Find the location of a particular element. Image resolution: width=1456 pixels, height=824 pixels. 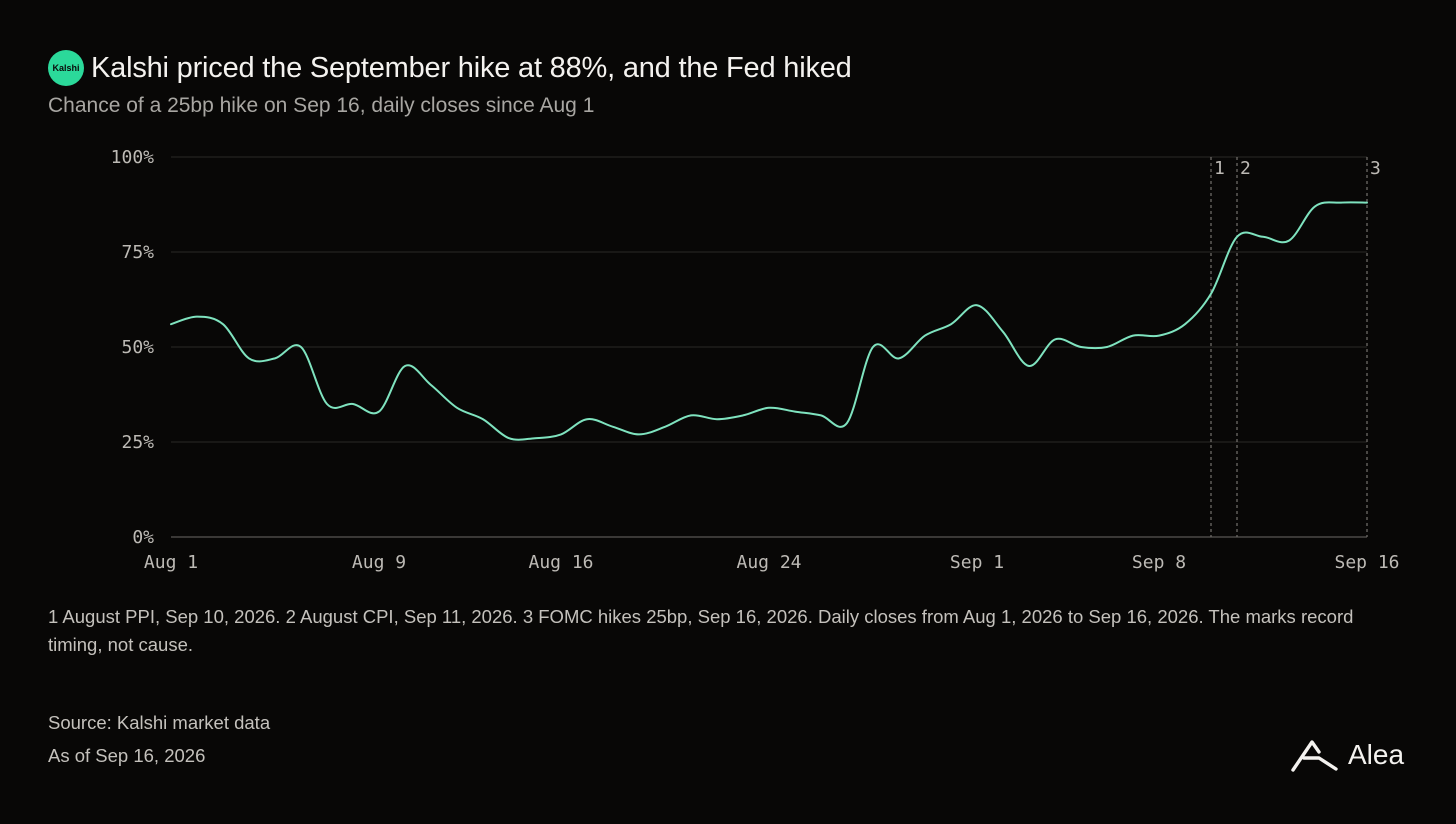

y-tick-label: 25% is located at coordinates (137, 442).